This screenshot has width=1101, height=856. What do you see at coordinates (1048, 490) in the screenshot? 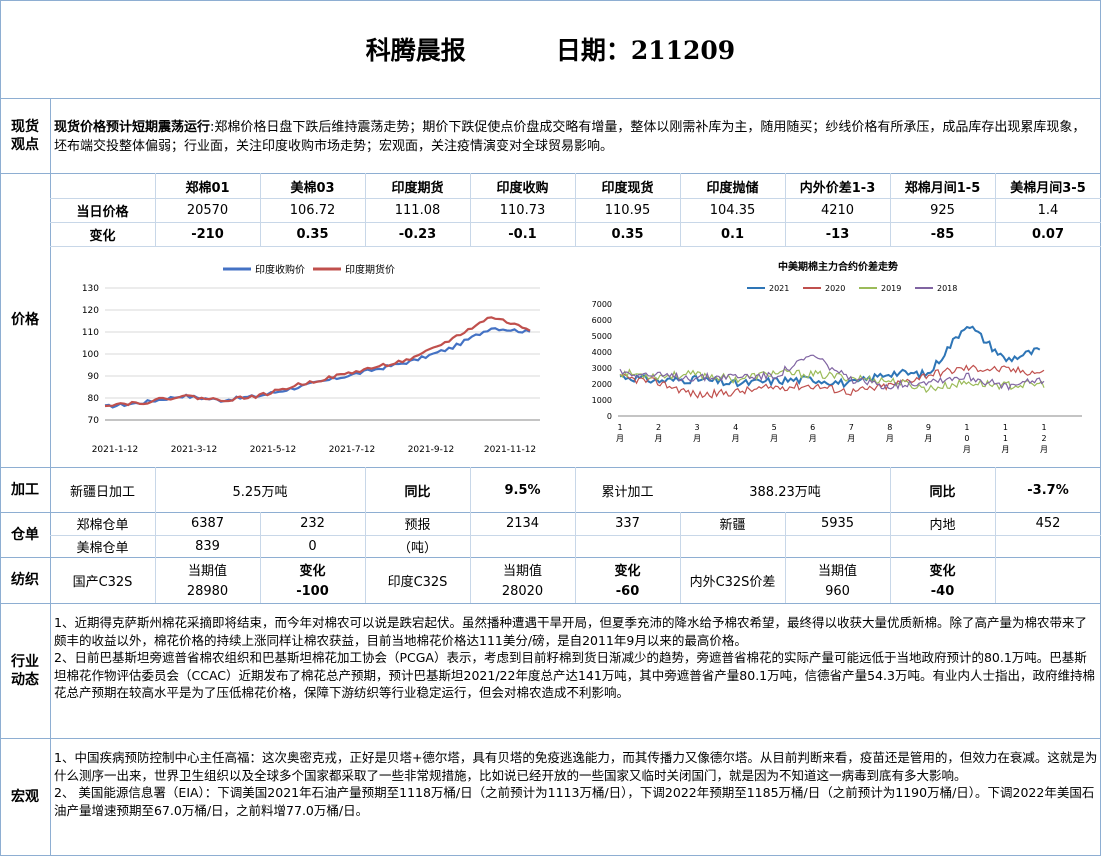
I see `yoy-value-2: -3.7%` at bounding box center [1048, 490].